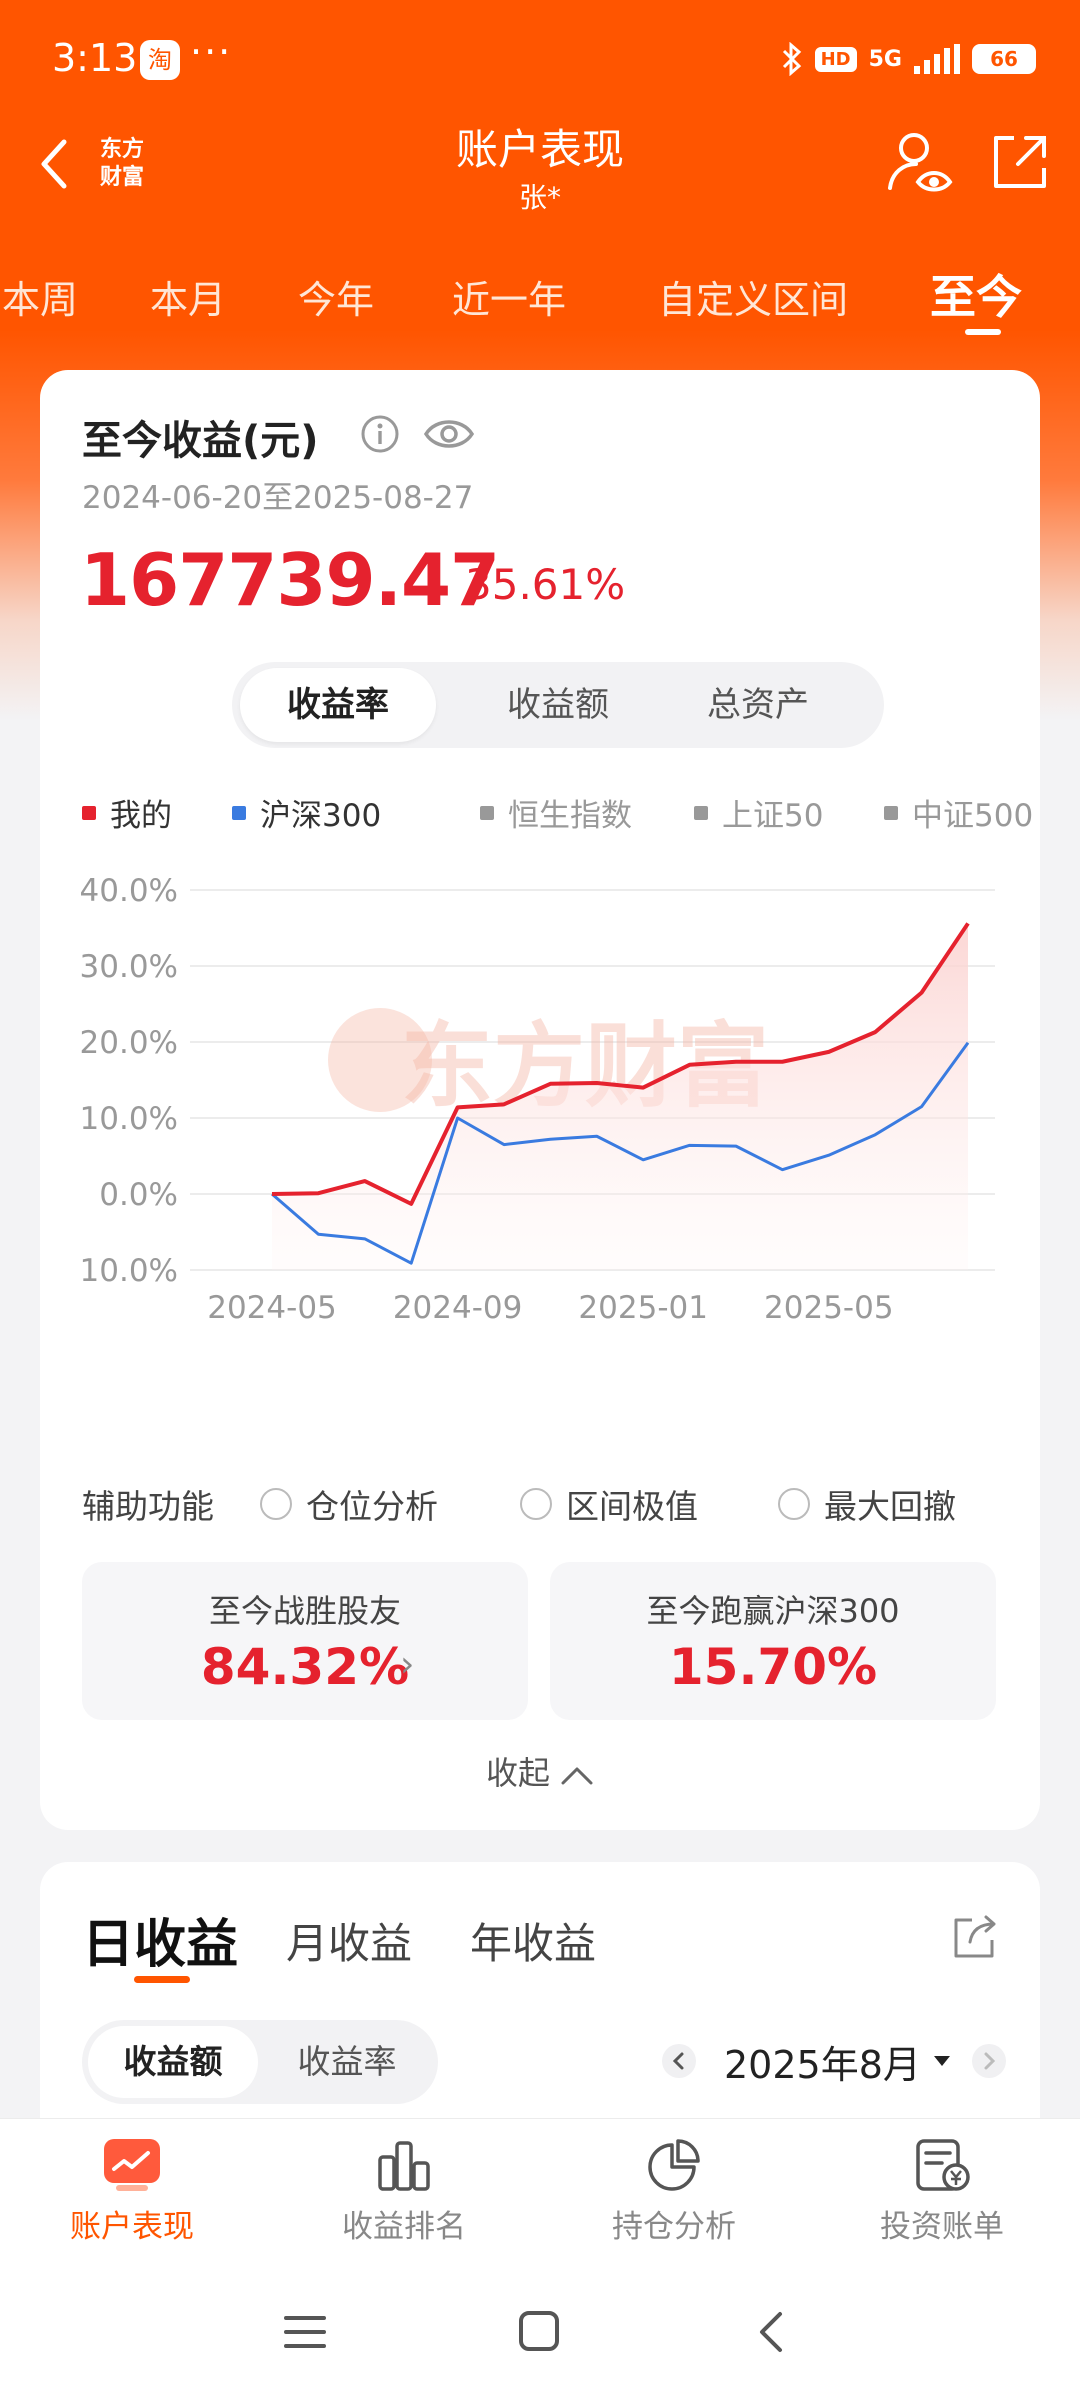 Image resolution: width=1080 pixels, height=2400 pixels. What do you see at coordinates (758, 705) in the screenshot?
I see `metric-total-assets: 总资产` at bounding box center [758, 705].